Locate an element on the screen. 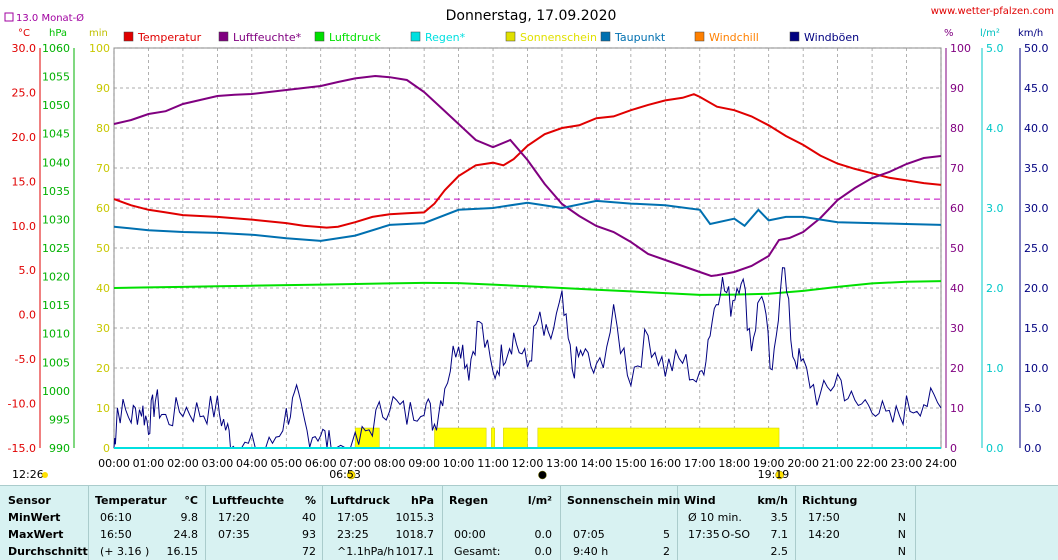  pct-tick-label: 40 is located at coordinates (957, 288).